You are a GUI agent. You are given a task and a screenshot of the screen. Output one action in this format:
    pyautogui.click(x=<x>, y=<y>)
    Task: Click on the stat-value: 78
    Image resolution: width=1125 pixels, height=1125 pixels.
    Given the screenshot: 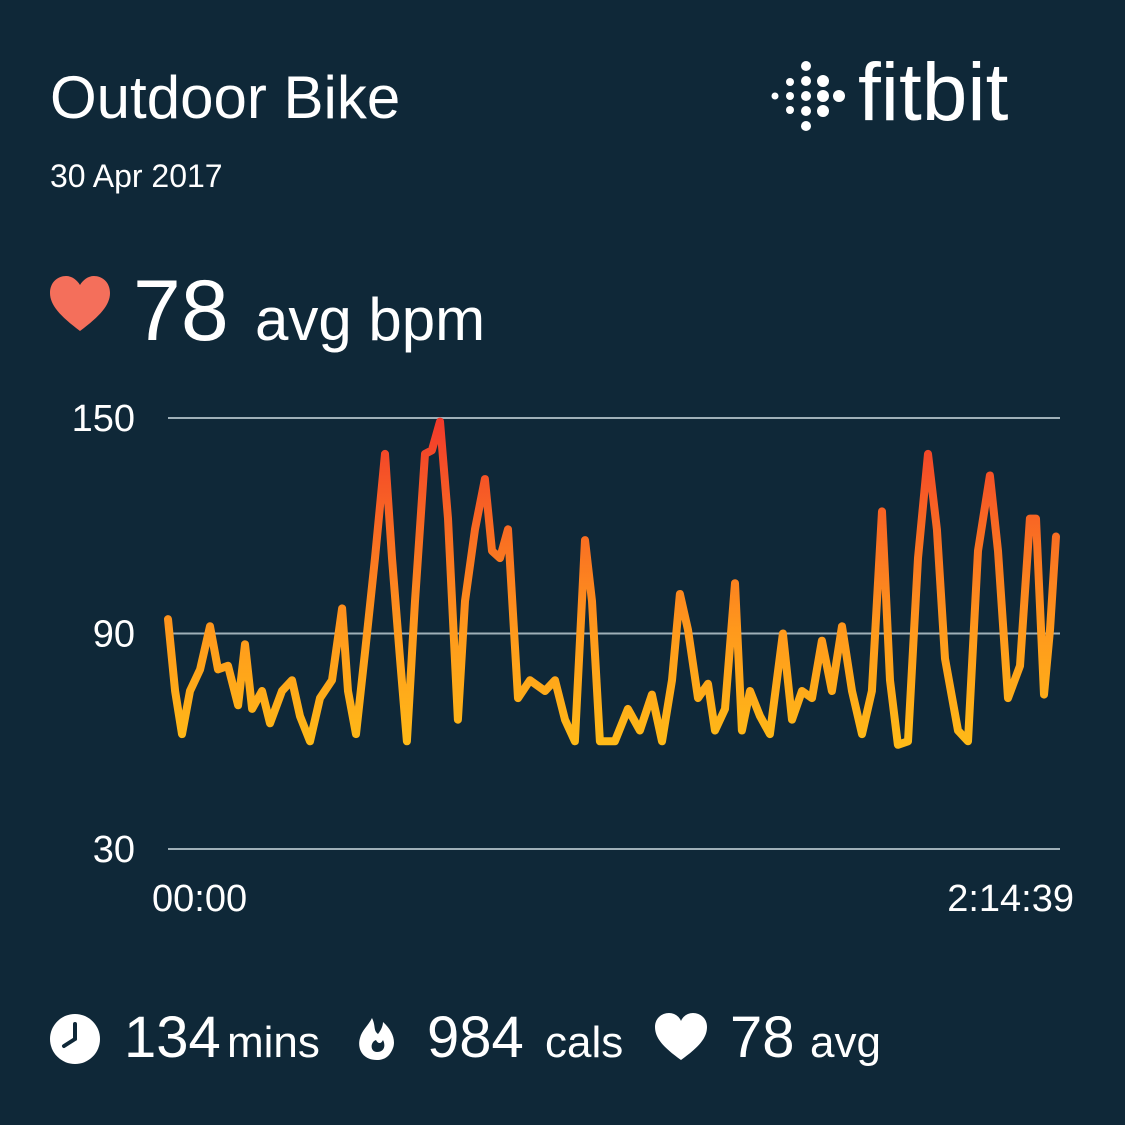 What is the action you would take?
    pyautogui.click(x=762, y=1037)
    